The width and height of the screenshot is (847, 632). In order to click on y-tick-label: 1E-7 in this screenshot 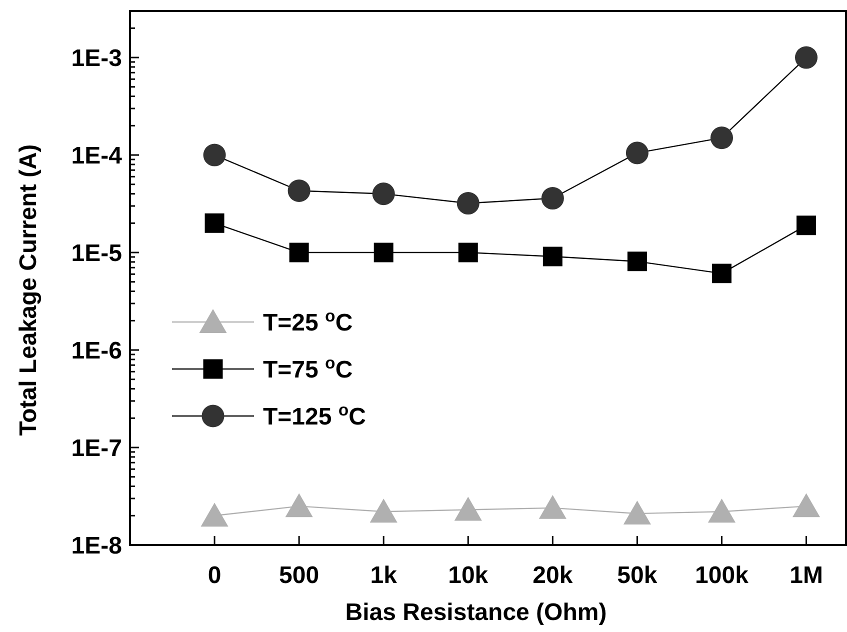, I will do `click(96, 448)`.